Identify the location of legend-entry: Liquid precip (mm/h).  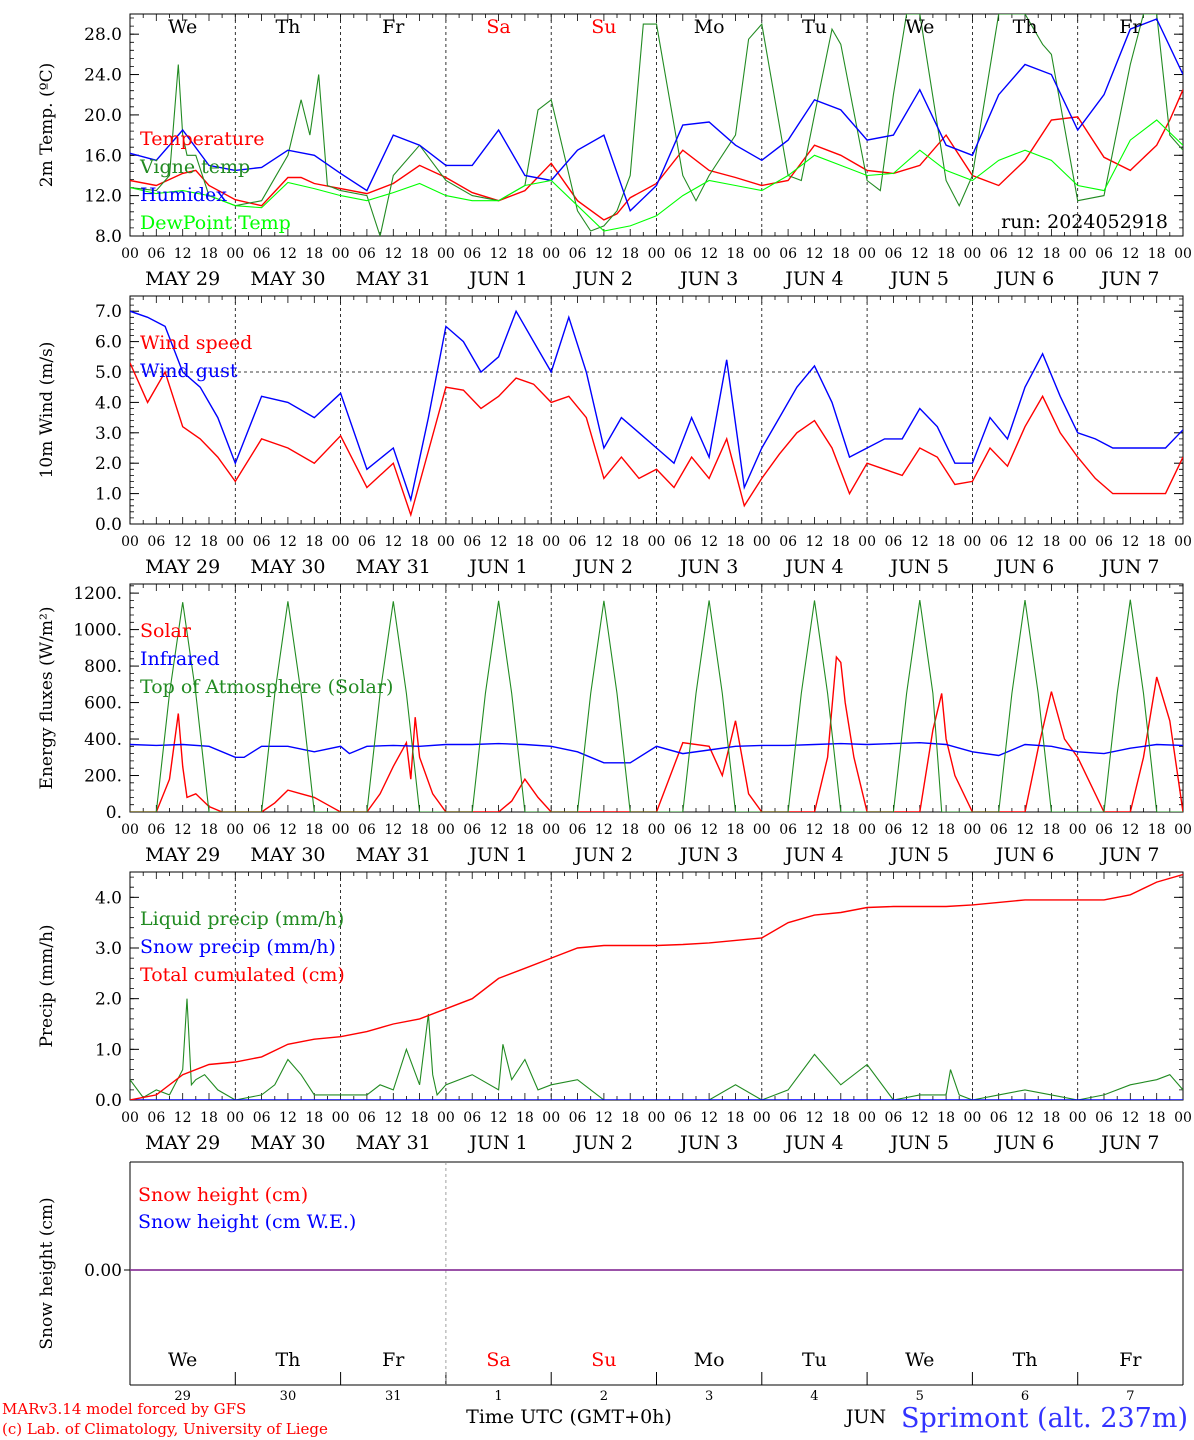
(242, 919).